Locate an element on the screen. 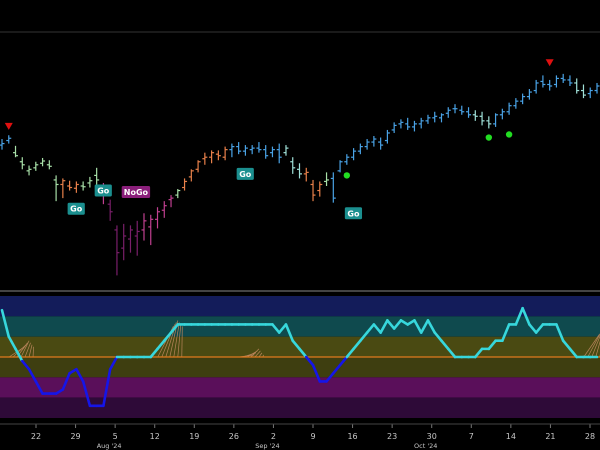  oscillator-peak is located at coordinates (251, 353).